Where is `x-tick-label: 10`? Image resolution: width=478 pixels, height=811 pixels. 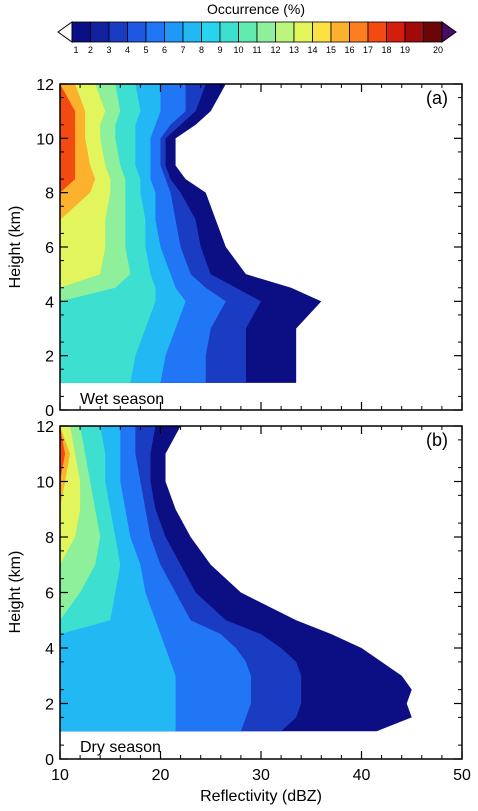 x-tick-label: 10 is located at coordinates (60, 775).